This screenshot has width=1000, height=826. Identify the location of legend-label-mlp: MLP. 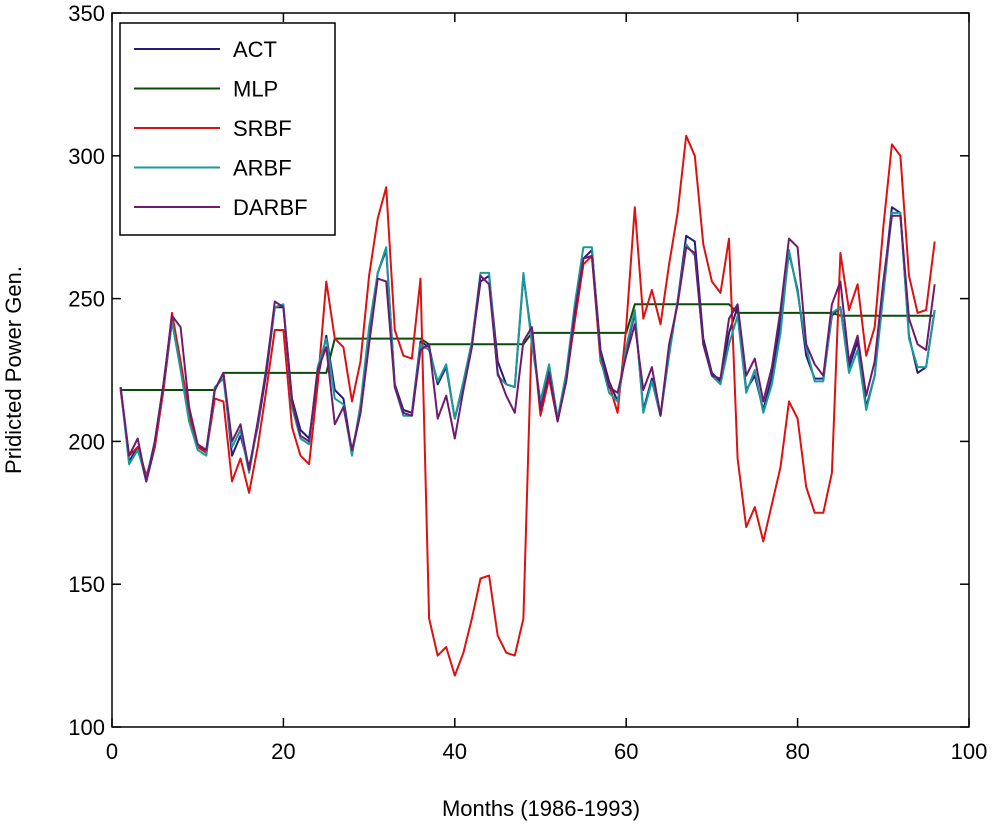
(255, 89).